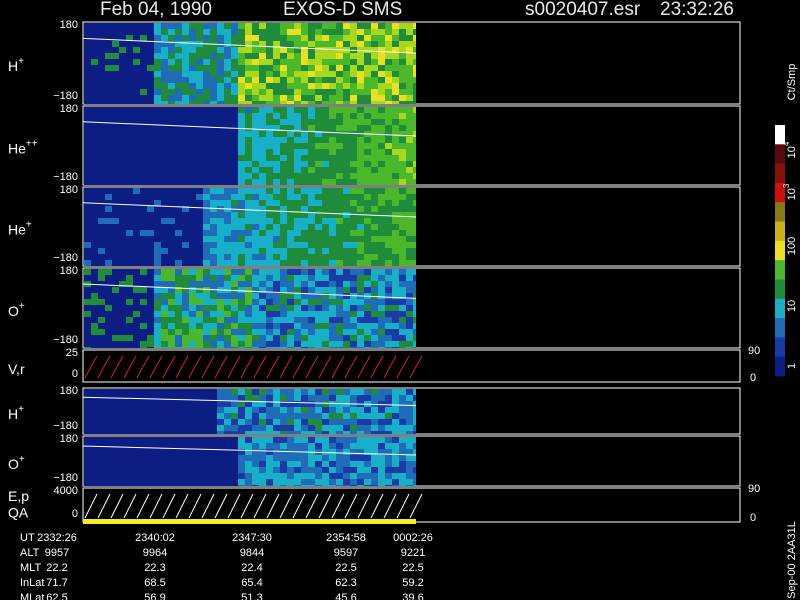 Image resolution: width=800 pixels, height=600 pixels. I want to click on axis-bottom: 0, so click(75, 514).